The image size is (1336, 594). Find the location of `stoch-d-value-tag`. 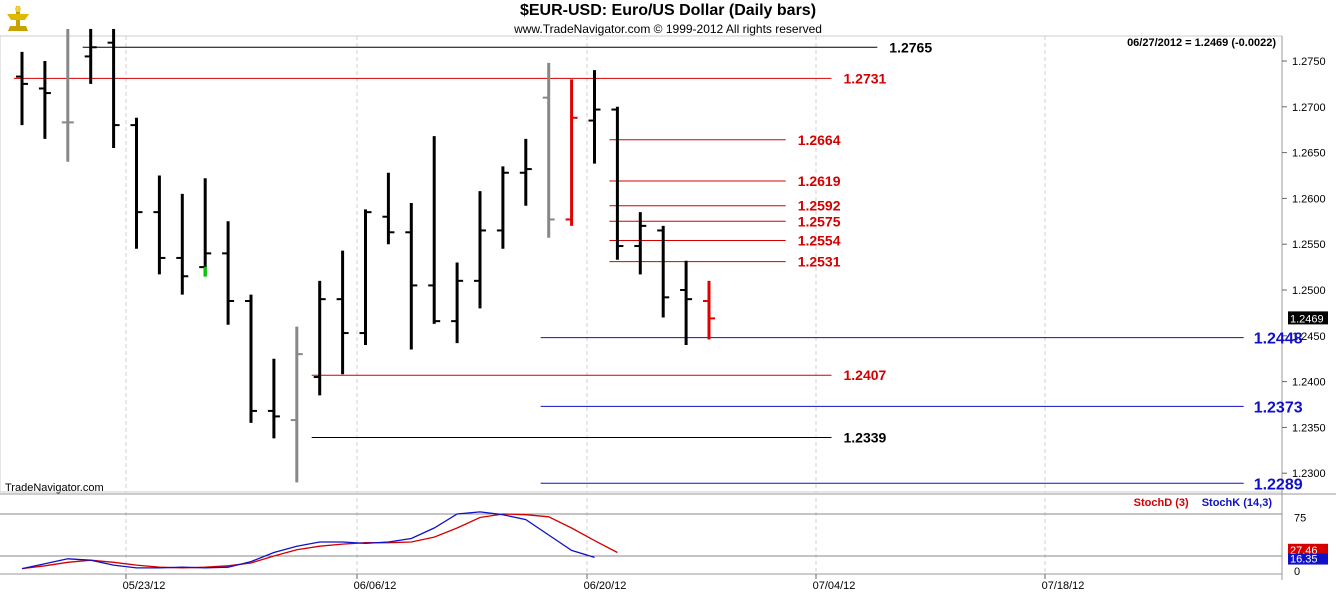

stoch-d-value-tag is located at coordinates (1308, 549).